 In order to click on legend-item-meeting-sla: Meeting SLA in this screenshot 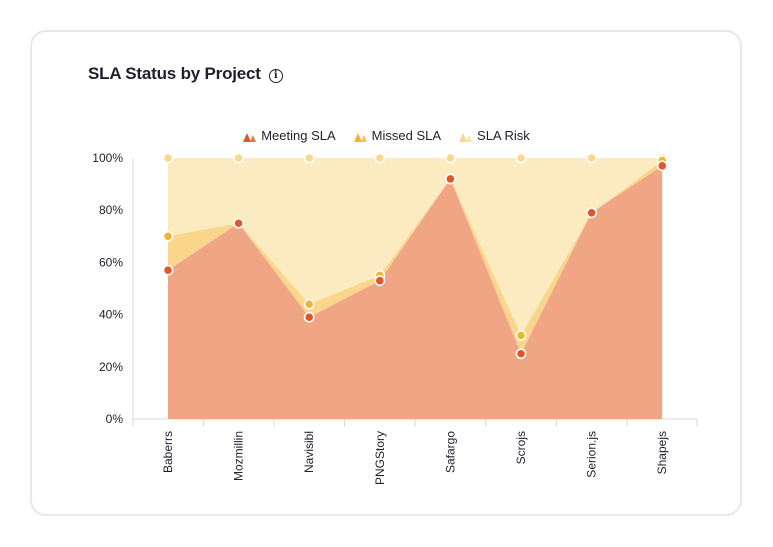, I will do `click(289, 135)`.